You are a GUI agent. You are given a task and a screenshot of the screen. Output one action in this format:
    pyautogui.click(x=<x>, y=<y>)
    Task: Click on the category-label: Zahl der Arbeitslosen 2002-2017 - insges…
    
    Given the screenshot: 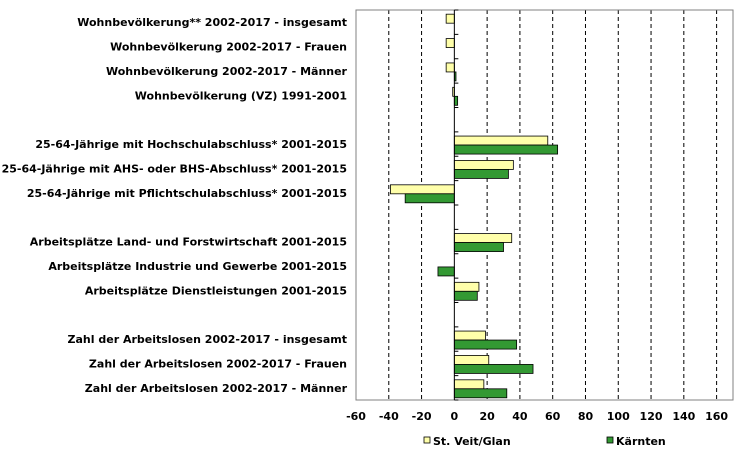 What is the action you would take?
    pyautogui.click(x=207, y=339)
    